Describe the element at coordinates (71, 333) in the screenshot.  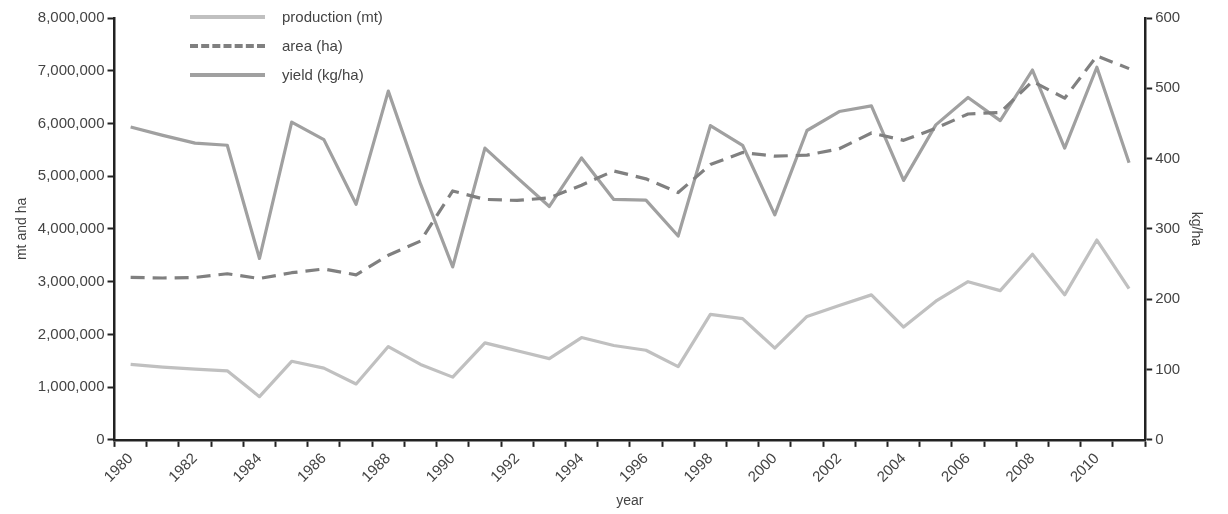
I see `y-tick-label: 2,000,000` at that location.